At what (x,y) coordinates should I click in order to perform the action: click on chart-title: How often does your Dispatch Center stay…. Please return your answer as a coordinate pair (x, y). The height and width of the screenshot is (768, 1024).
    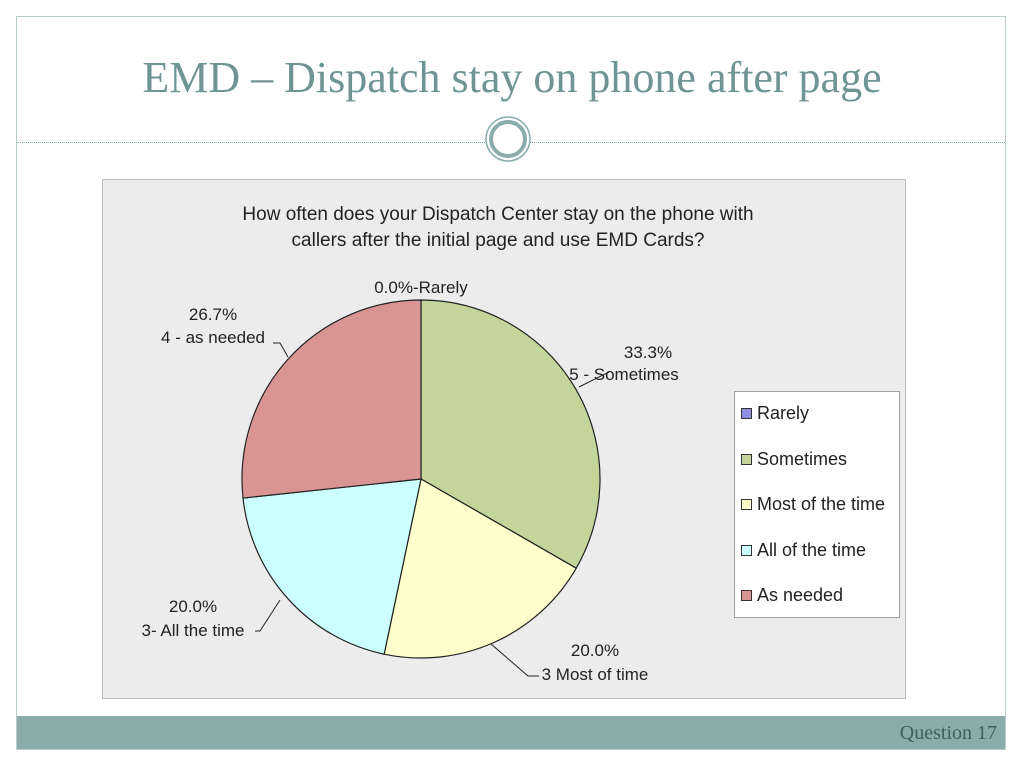
    Looking at the image, I should click on (498, 227).